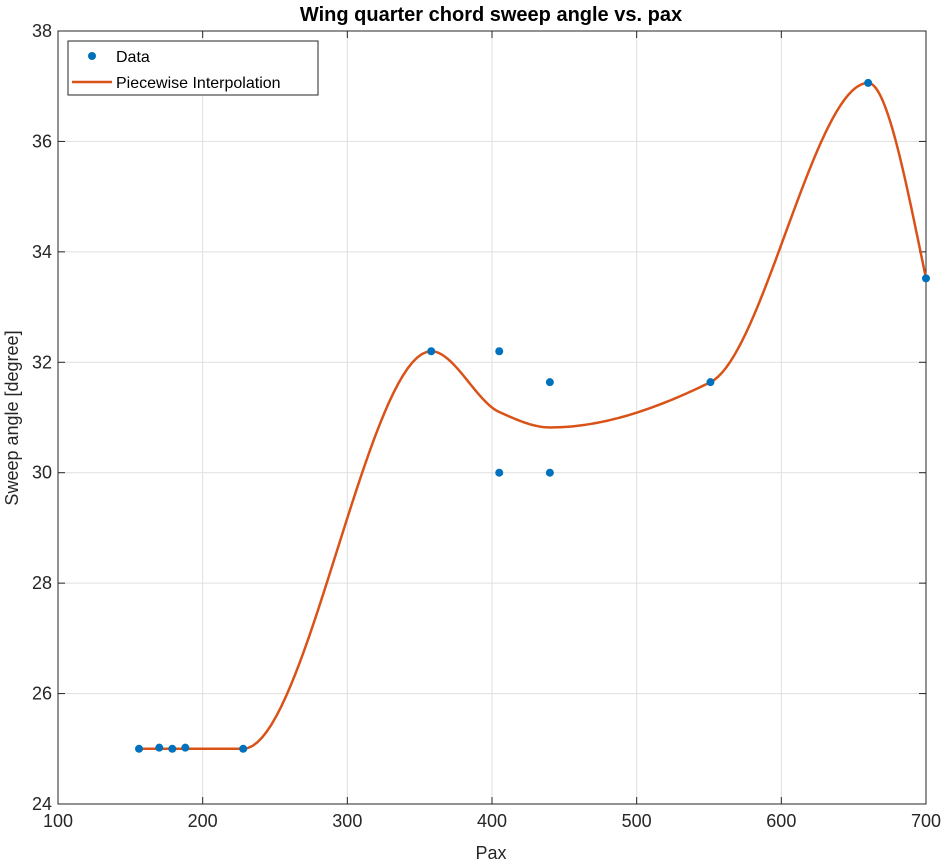  What do you see at coordinates (42, 252) in the screenshot?
I see `y-tick-label: 34` at bounding box center [42, 252].